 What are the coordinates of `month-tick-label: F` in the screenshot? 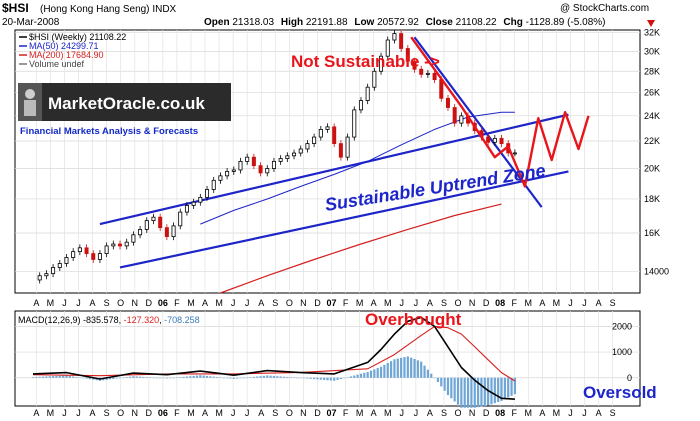 It's located at (514, 303).